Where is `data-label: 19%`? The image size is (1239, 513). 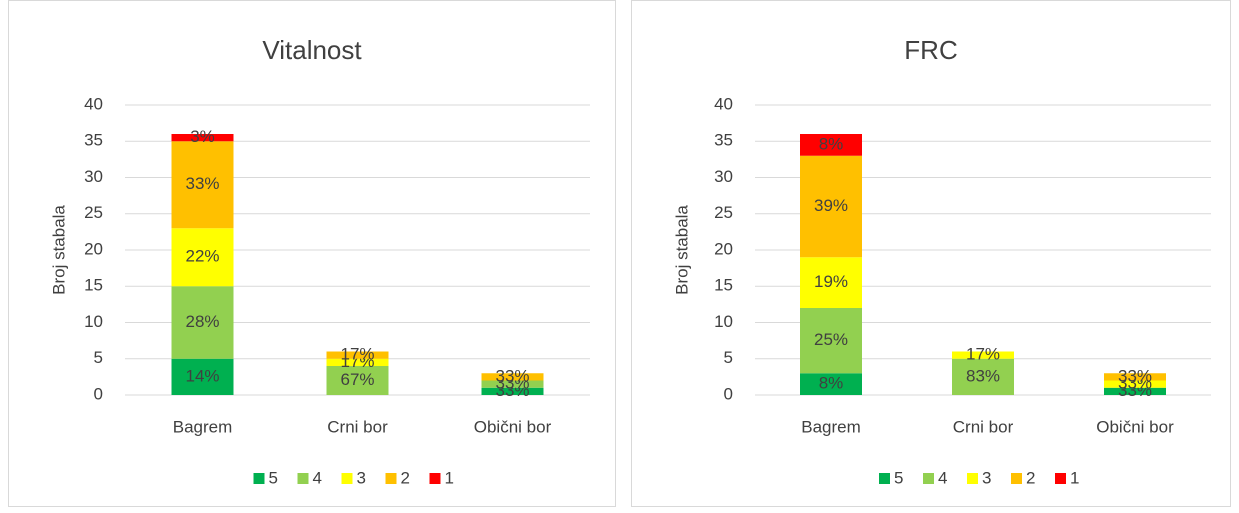
data-label: 19% is located at coordinates (831, 281).